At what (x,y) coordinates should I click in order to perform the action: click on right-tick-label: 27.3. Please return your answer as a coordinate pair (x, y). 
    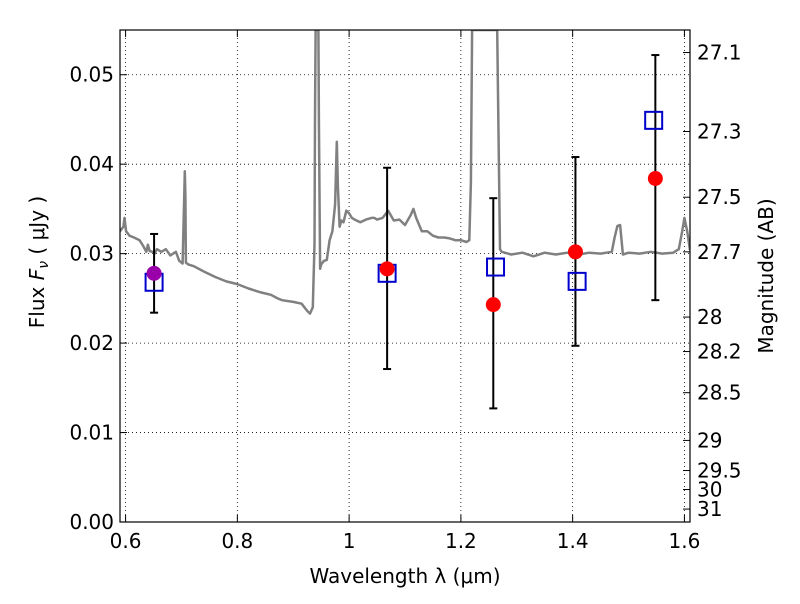
    Looking at the image, I should click on (719, 132).